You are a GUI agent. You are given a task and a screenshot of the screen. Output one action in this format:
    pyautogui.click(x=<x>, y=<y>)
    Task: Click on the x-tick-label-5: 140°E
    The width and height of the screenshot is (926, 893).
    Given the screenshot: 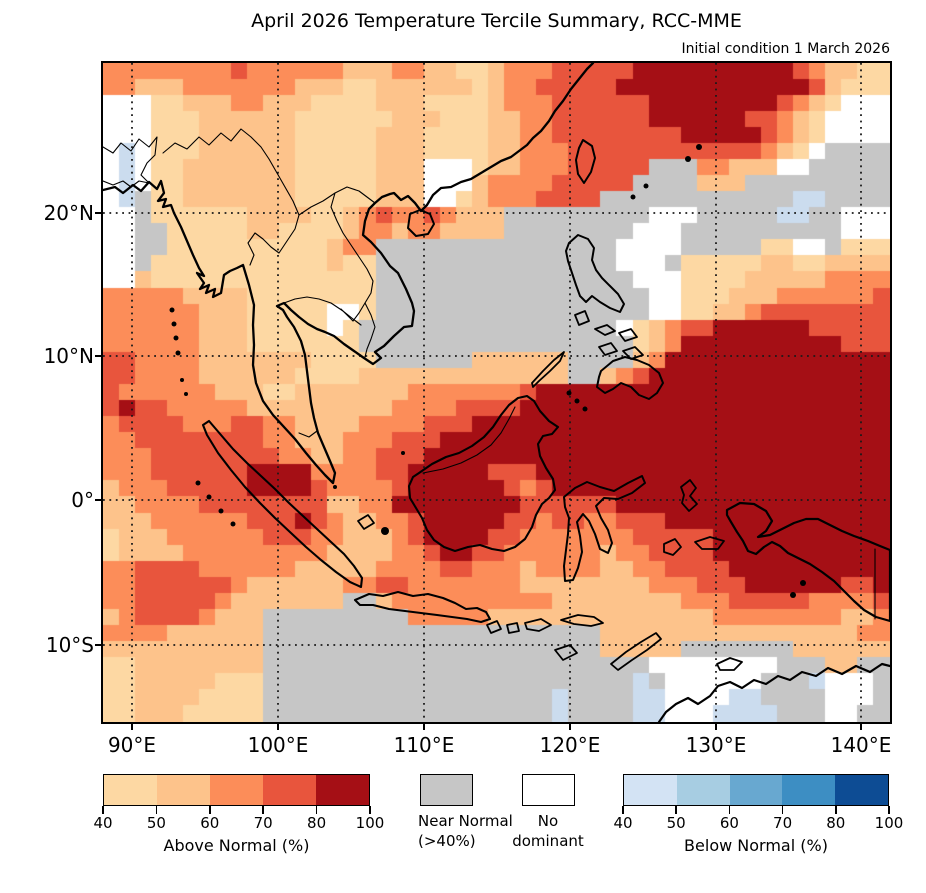 What is the action you would take?
    pyautogui.click(x=861, y=745)
    